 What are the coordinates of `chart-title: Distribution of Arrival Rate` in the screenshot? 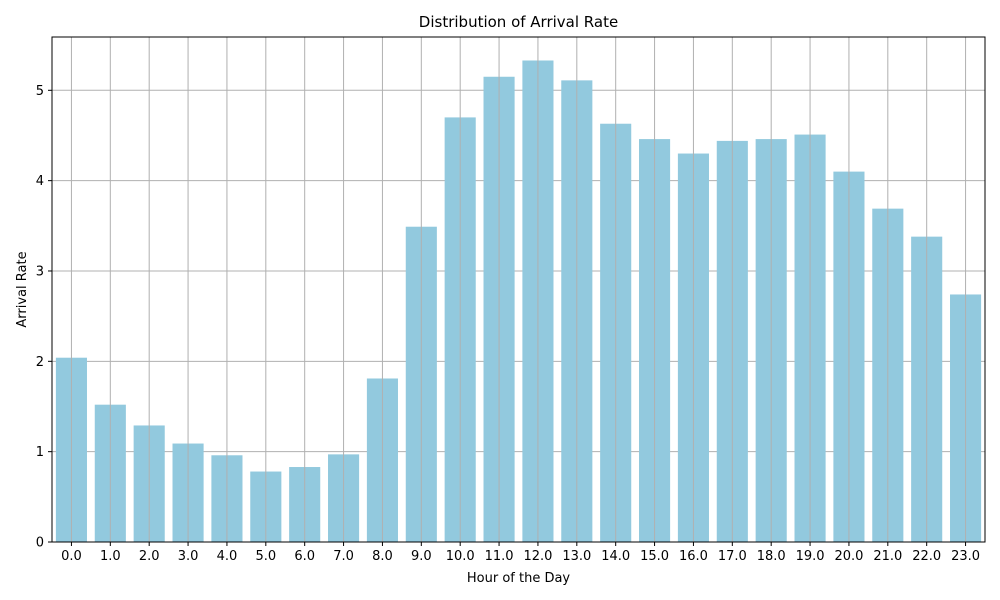 It's located at (518, 22).